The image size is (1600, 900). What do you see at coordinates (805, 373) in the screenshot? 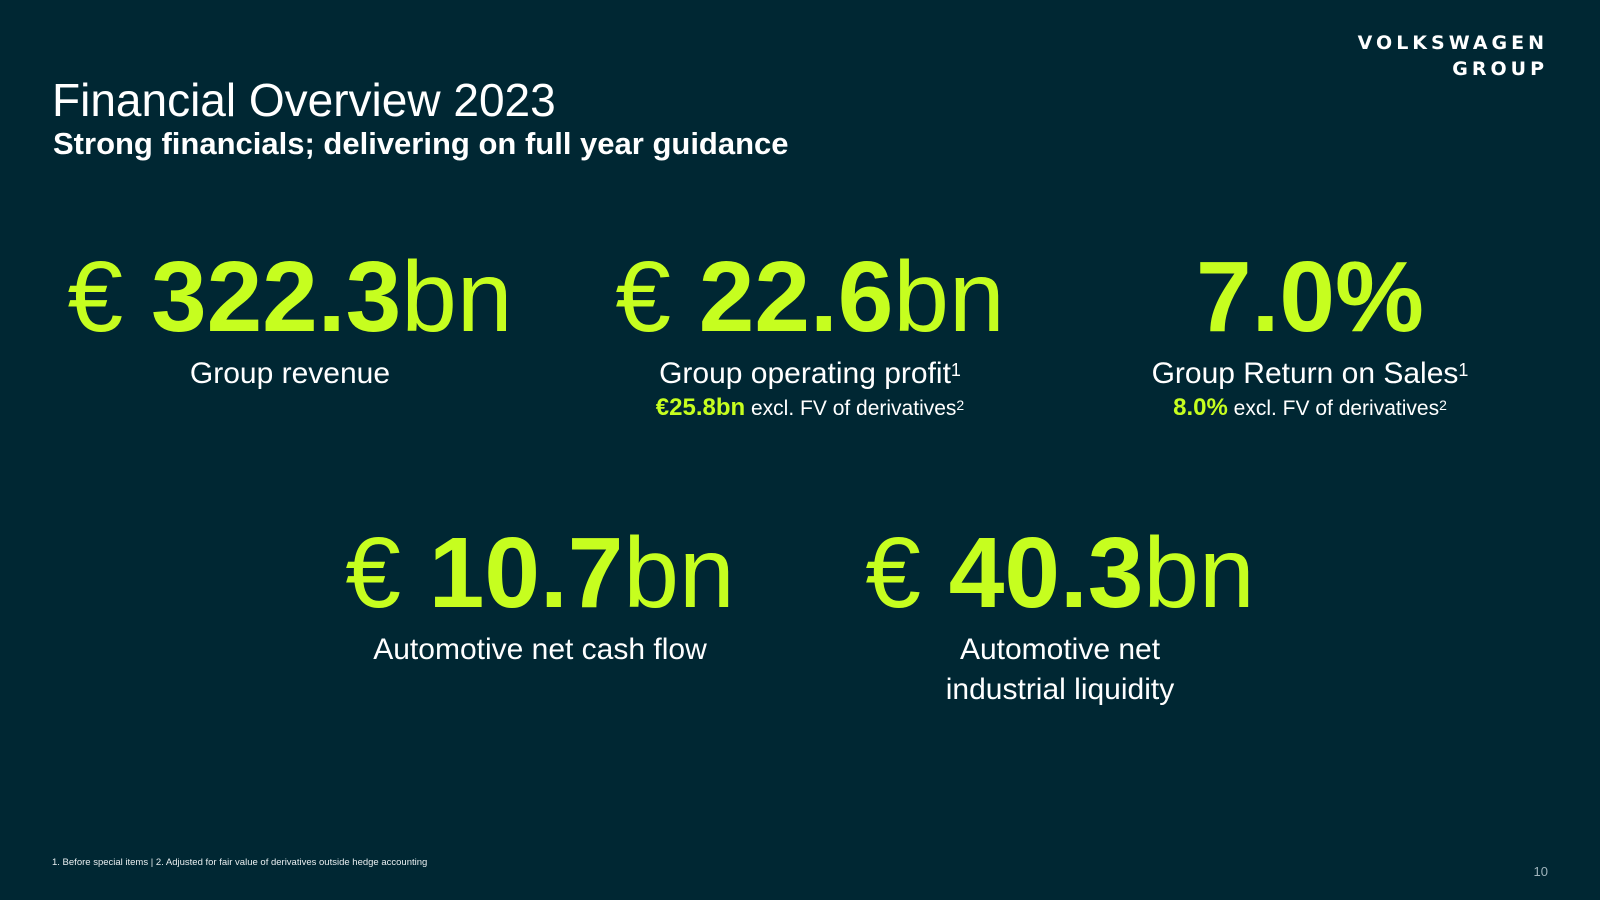
I see `kpi-label-text: Group operating profit` at bounding box center [805, 373].